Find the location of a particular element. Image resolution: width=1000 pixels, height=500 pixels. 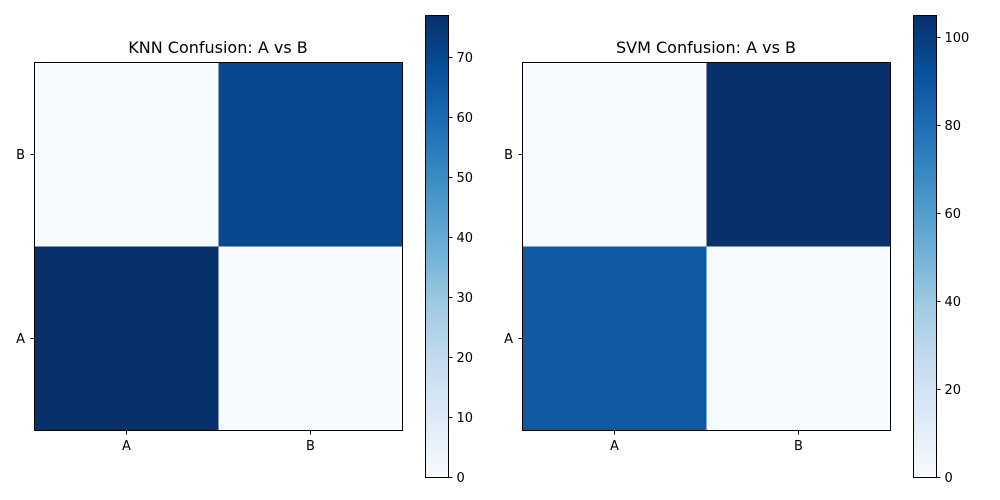

svm-cell-a-a is located at coordinates (614, 338).